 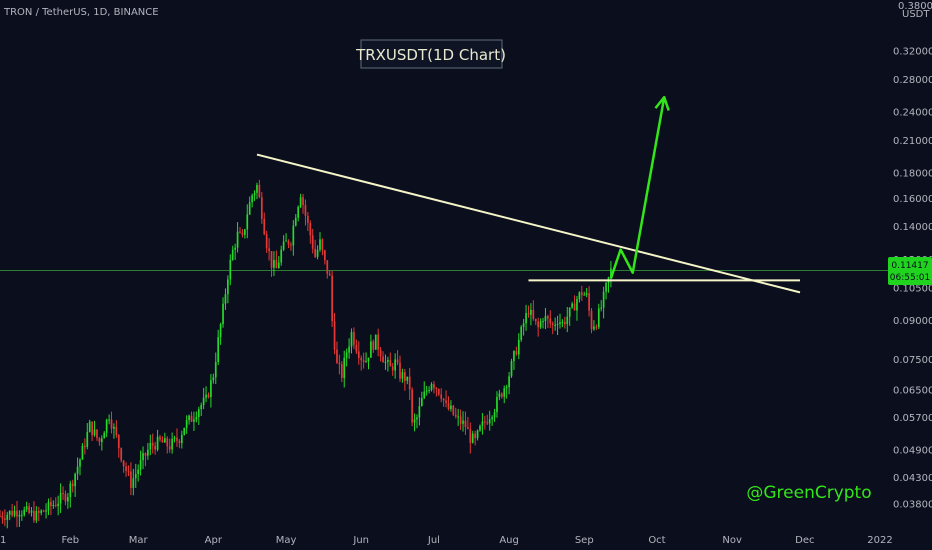 I want to click on time-axis: 21 Feb Mar Apr May Jun Jul Aug Sep Oct Nov Dec 2022, so click(x=446, y=540).